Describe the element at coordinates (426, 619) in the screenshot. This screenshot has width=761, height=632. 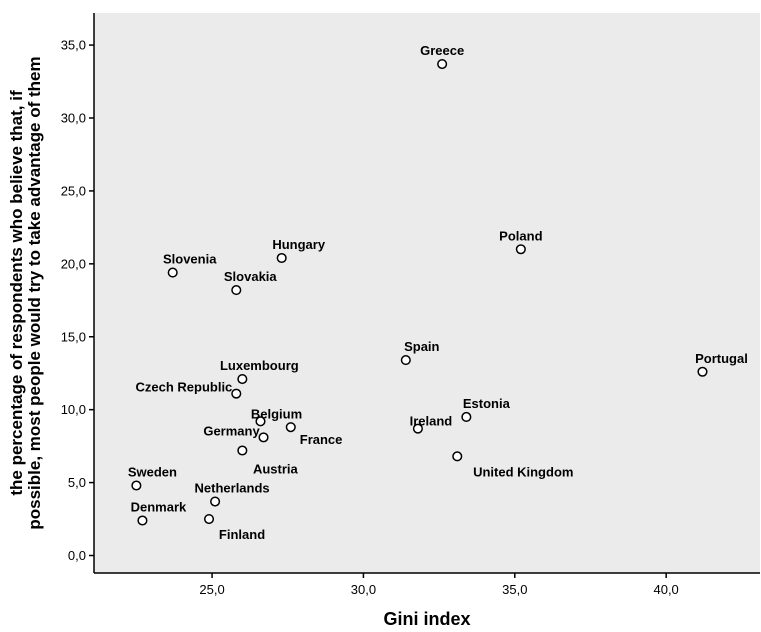
I see `x-axis-title: Gini index` at that location.